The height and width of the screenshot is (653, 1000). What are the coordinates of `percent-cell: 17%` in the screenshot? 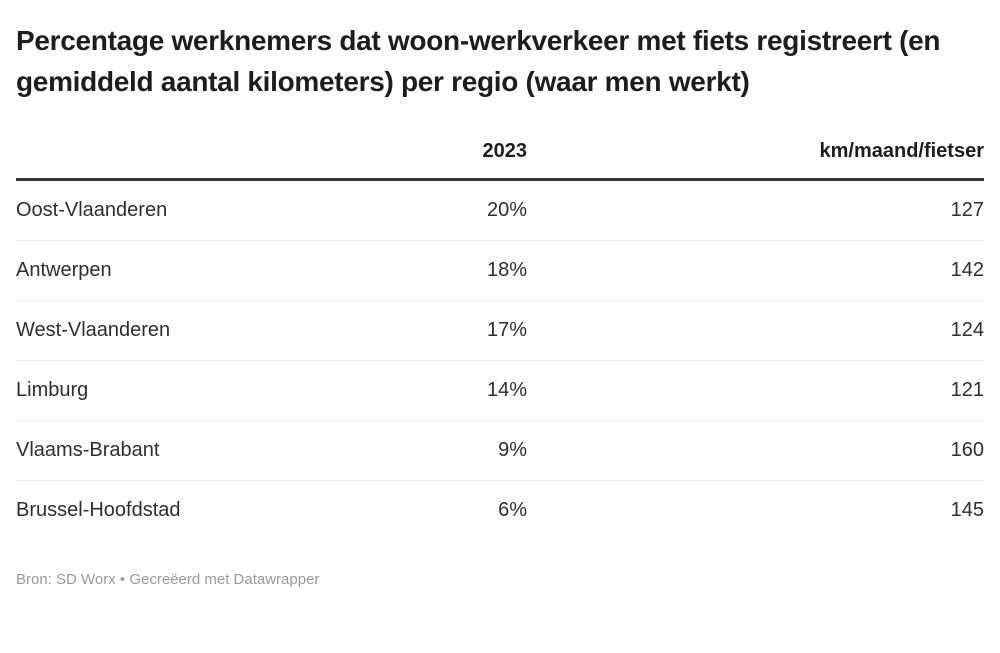 It's located at (506, 330).